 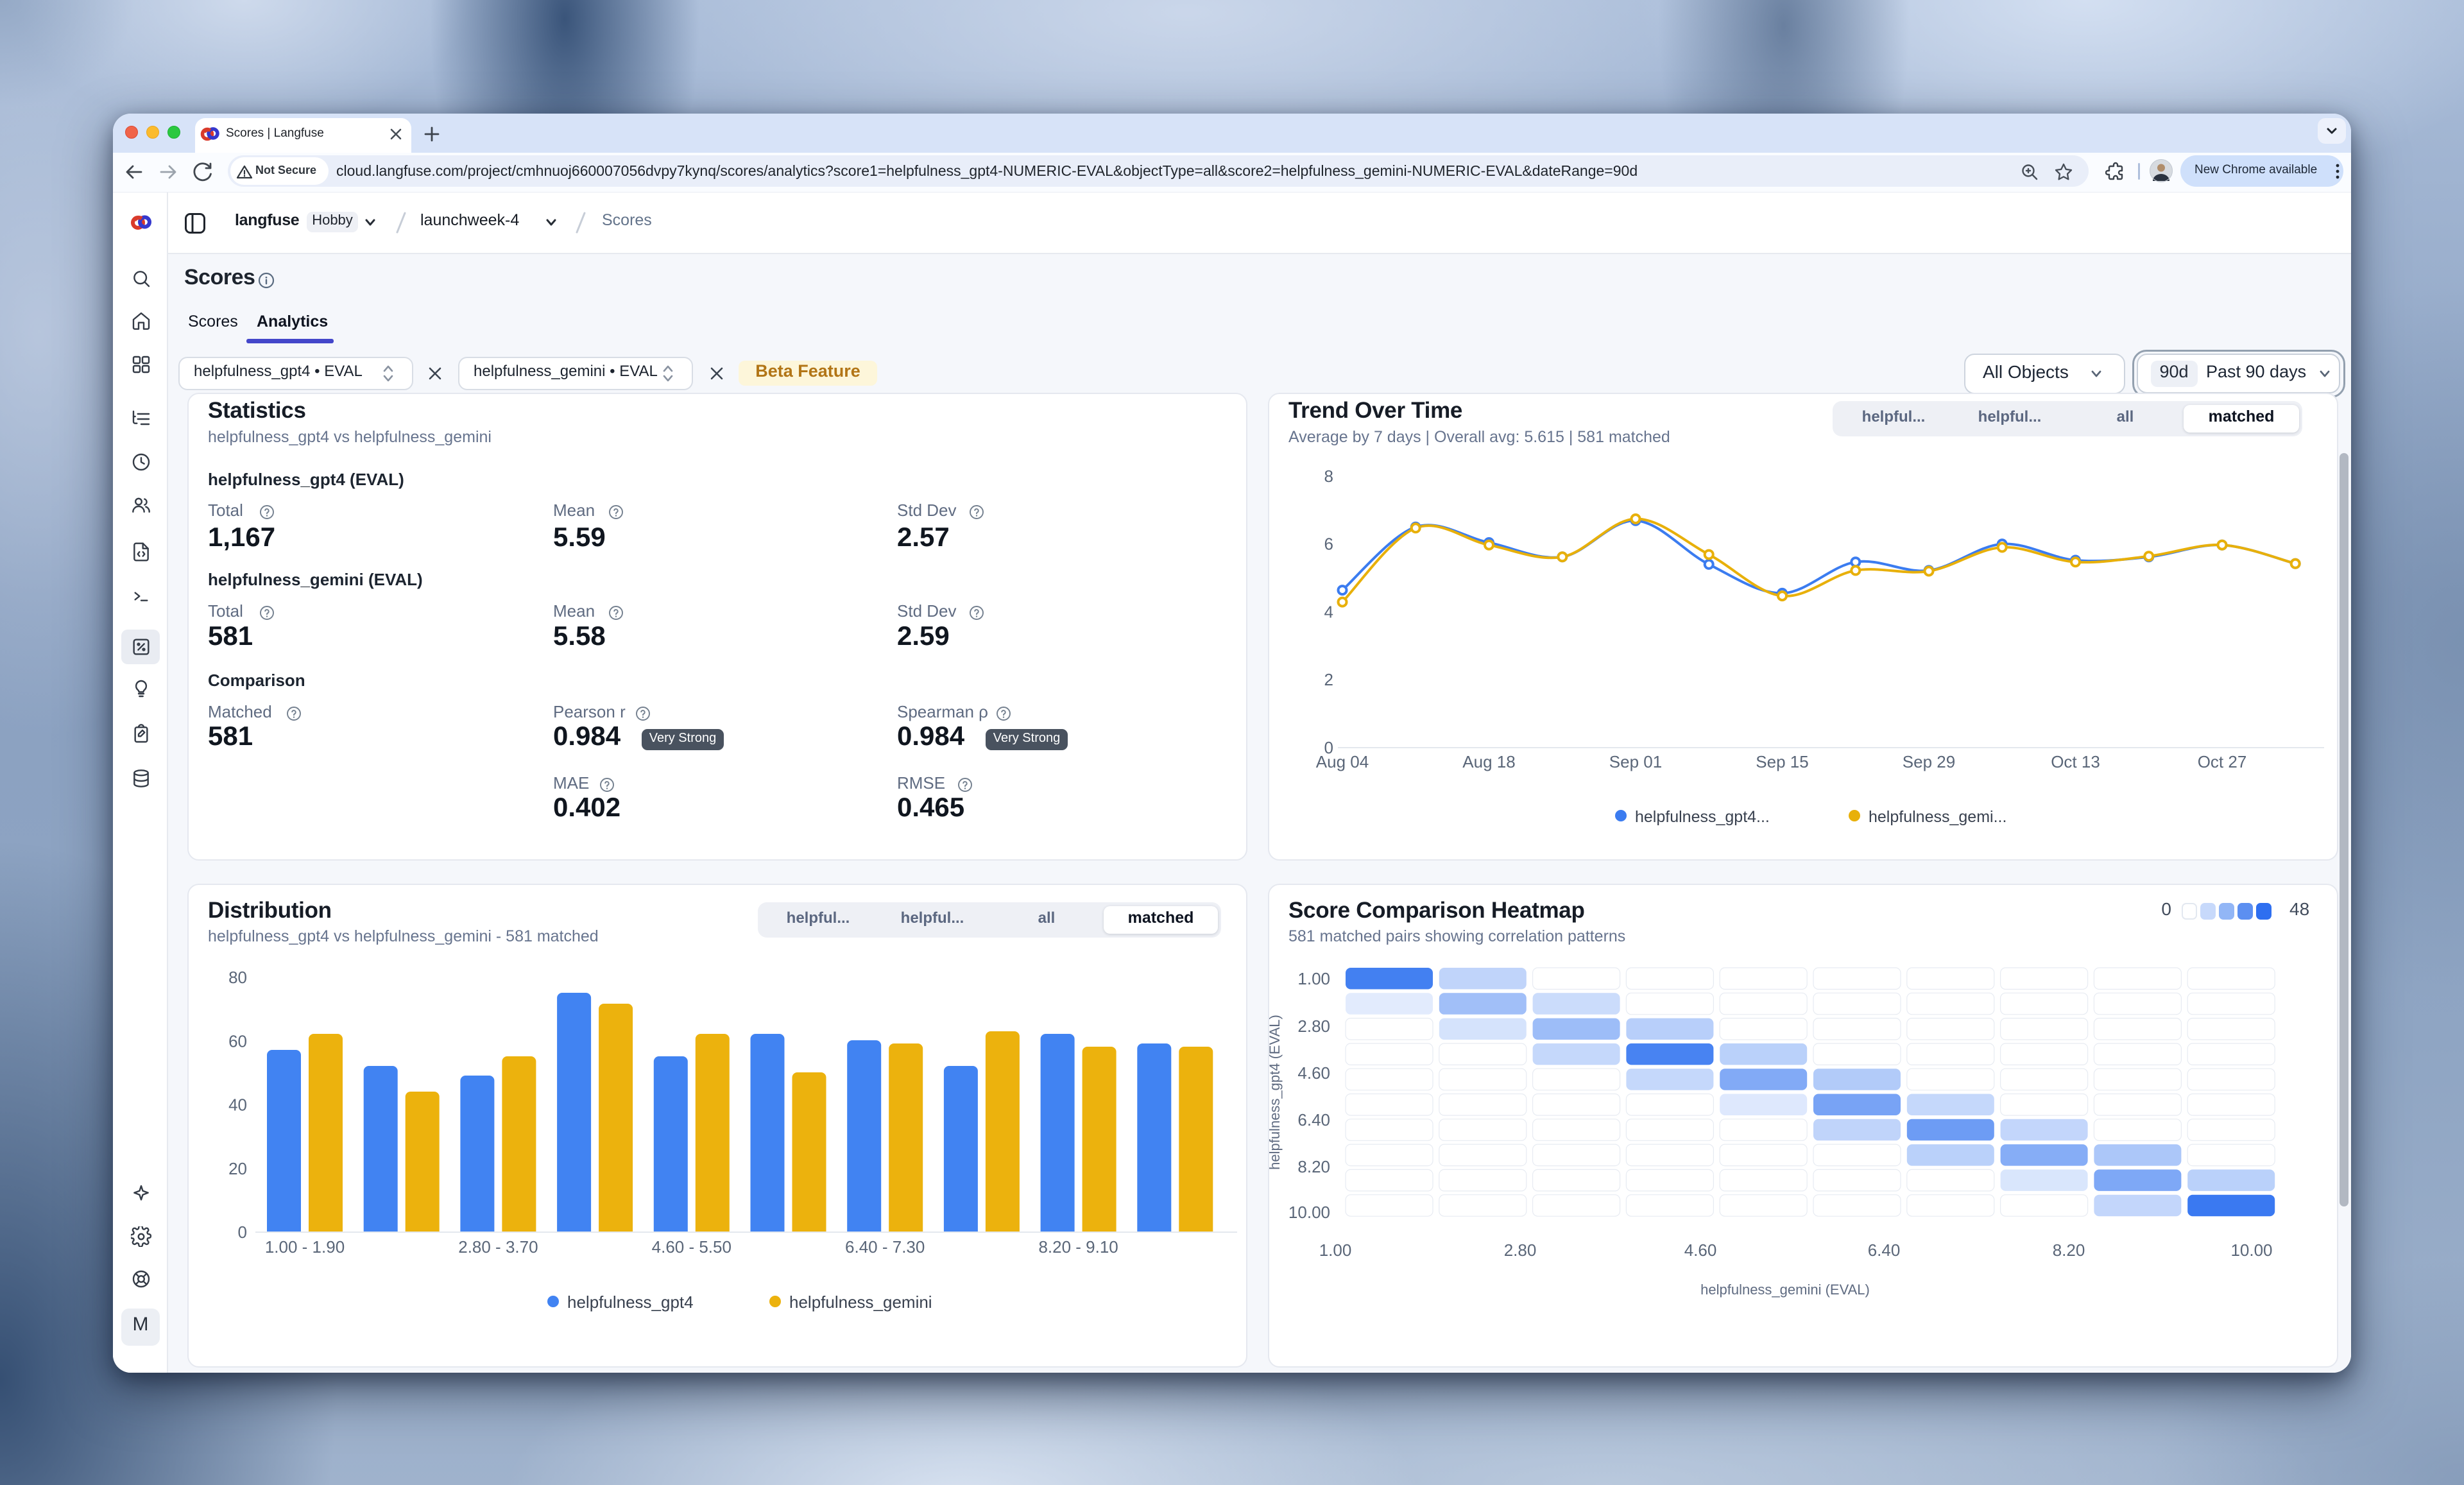 I want to click on svg-text: Sep 01, so click(x=1636, y=761).